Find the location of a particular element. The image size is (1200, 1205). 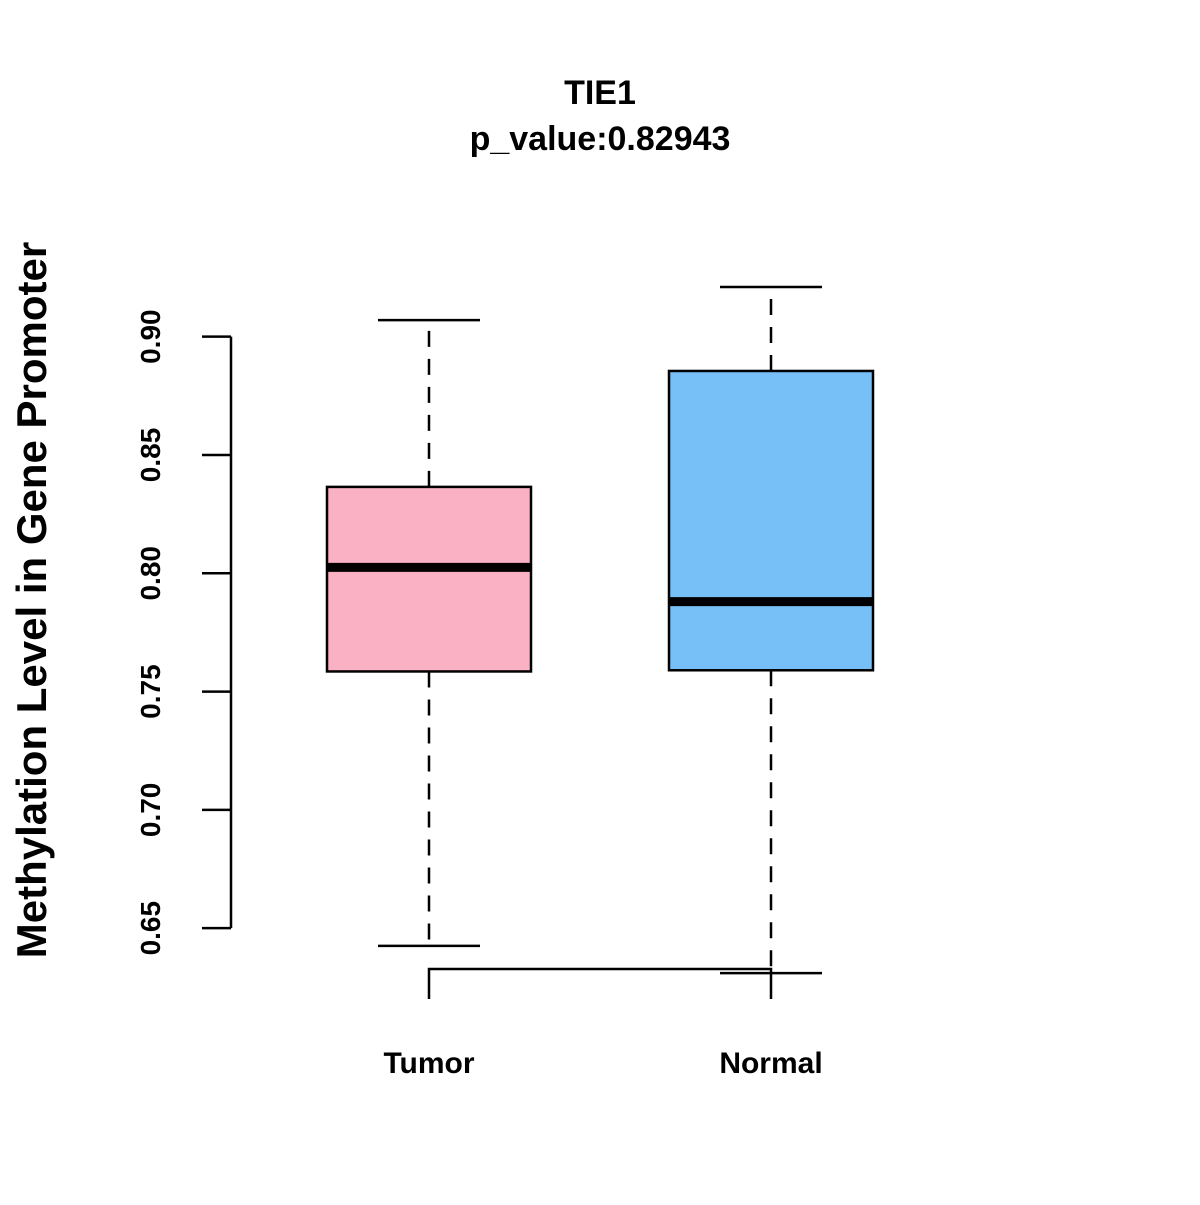

chart-subtitle: p_value:0.82943 is located at coordinates (600, 139).